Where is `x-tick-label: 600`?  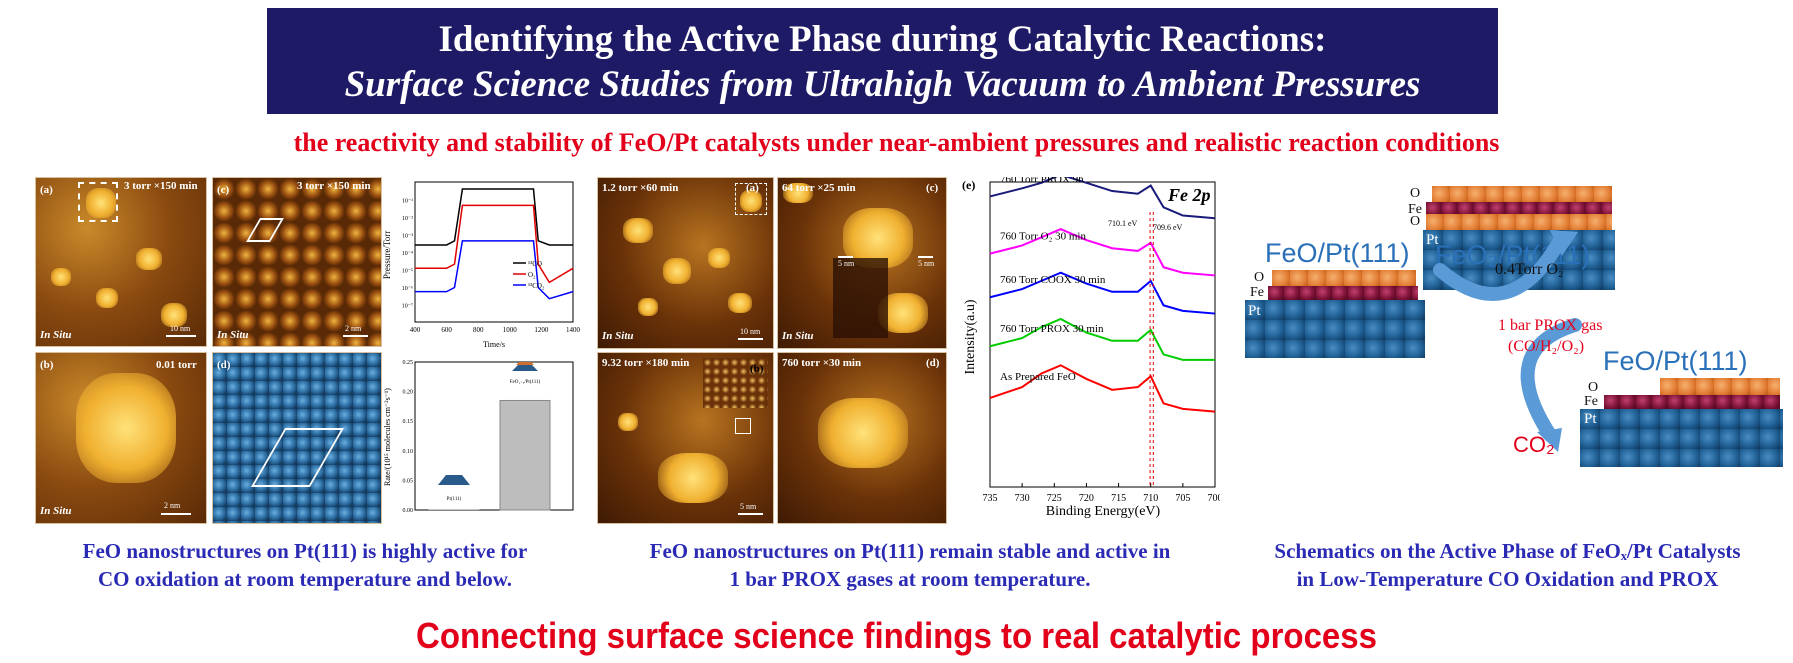 x-tick-label: 600 is located at coordinates (446, 330).